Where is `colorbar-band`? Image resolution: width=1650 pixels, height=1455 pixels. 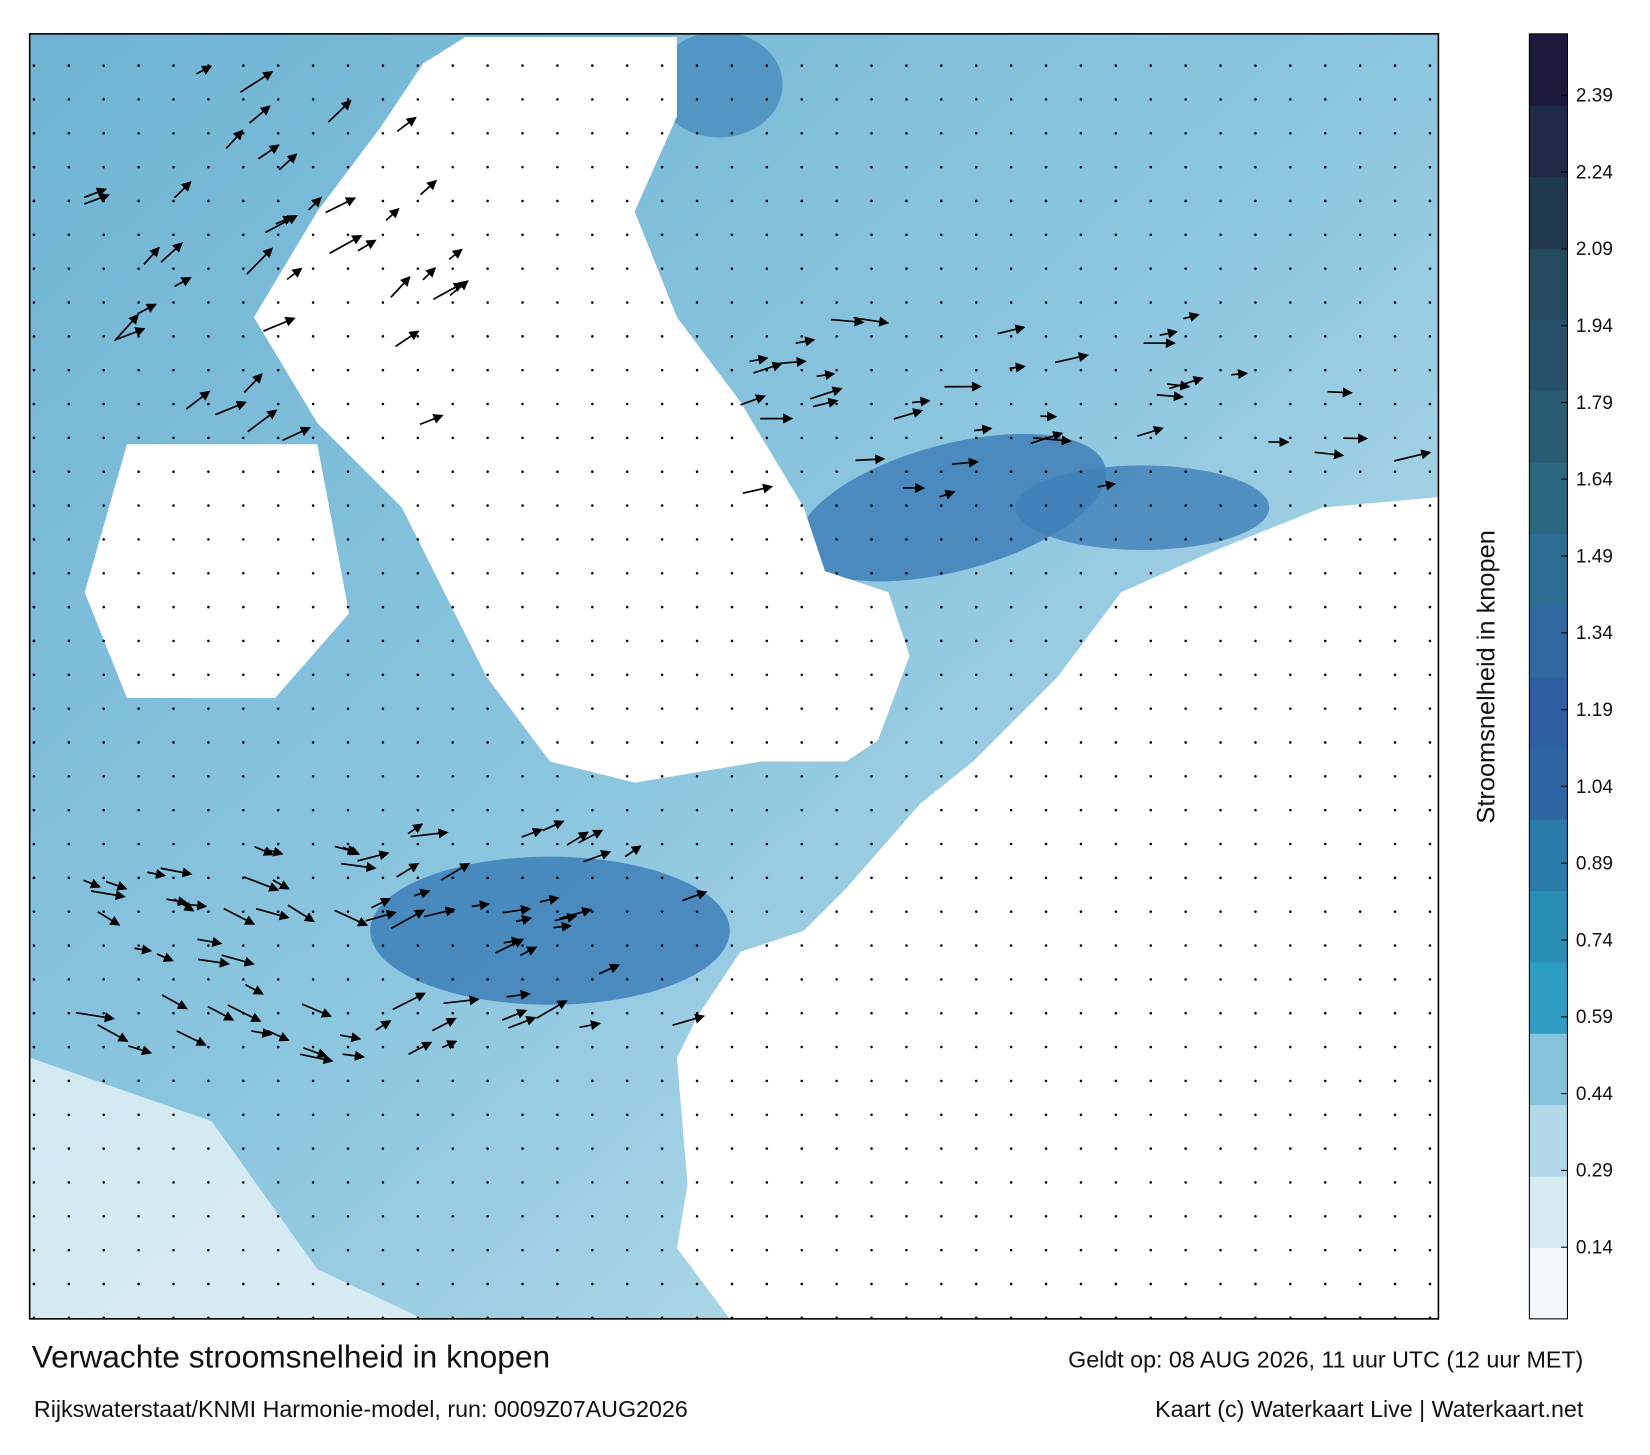
colorbar-band is located at coordinates (1548, 641).